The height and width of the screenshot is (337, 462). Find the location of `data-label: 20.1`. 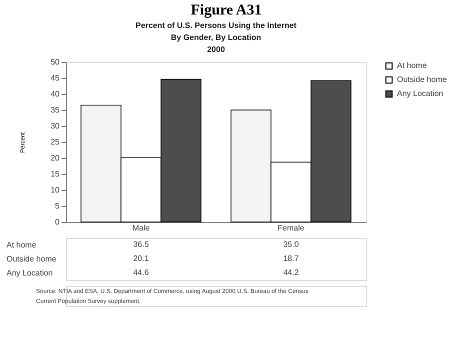

data-label: 20.1 is located at coordinates (141, 258).